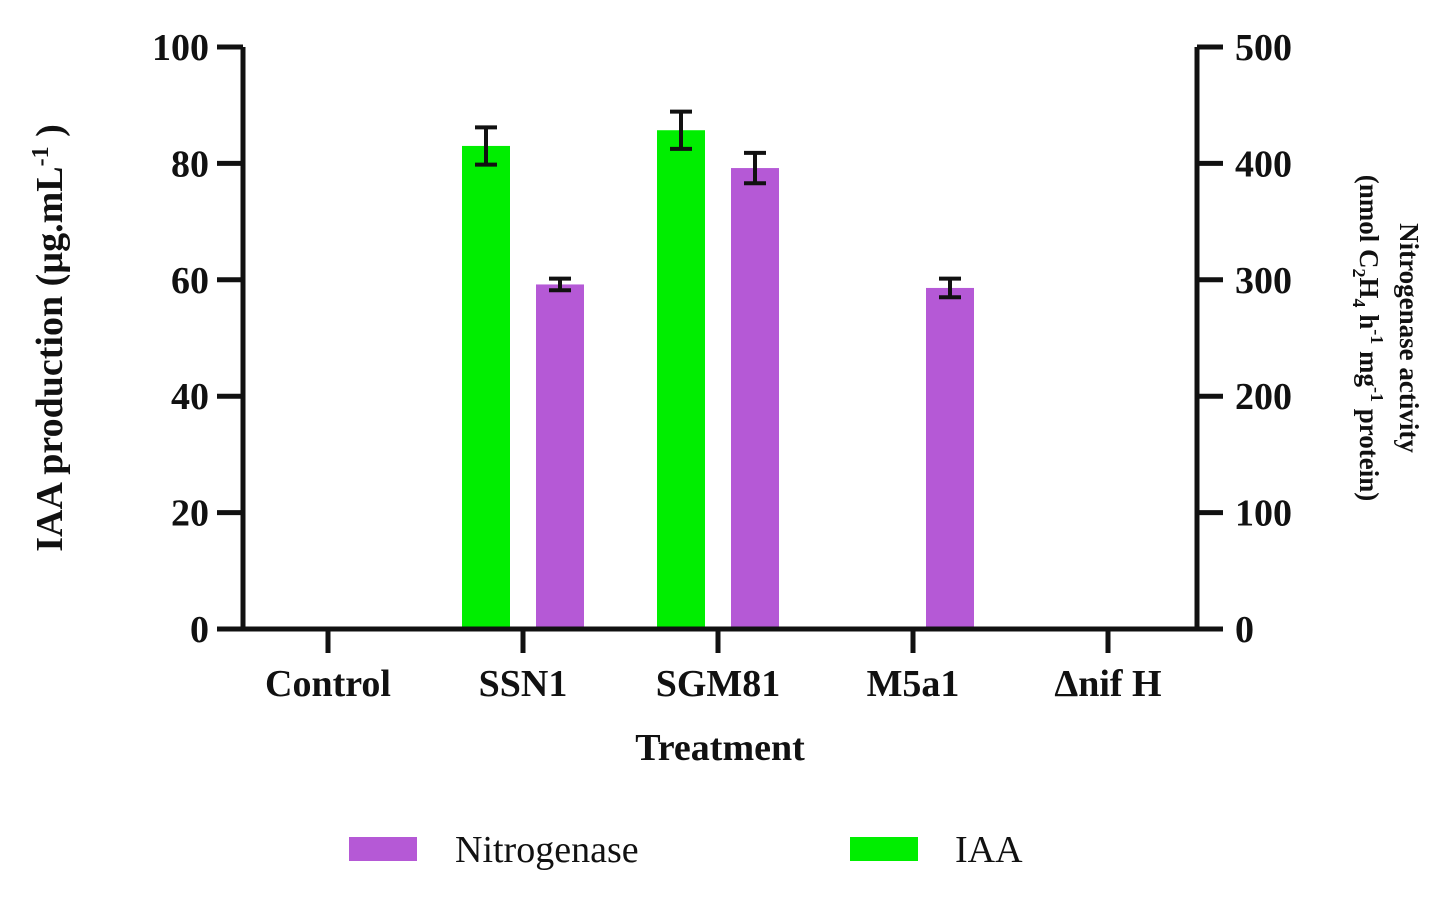 Image resolution: width=1448 pixels, height=899 pixels. I want to click on legend-label-iaa: IAA, so click(989, 850).